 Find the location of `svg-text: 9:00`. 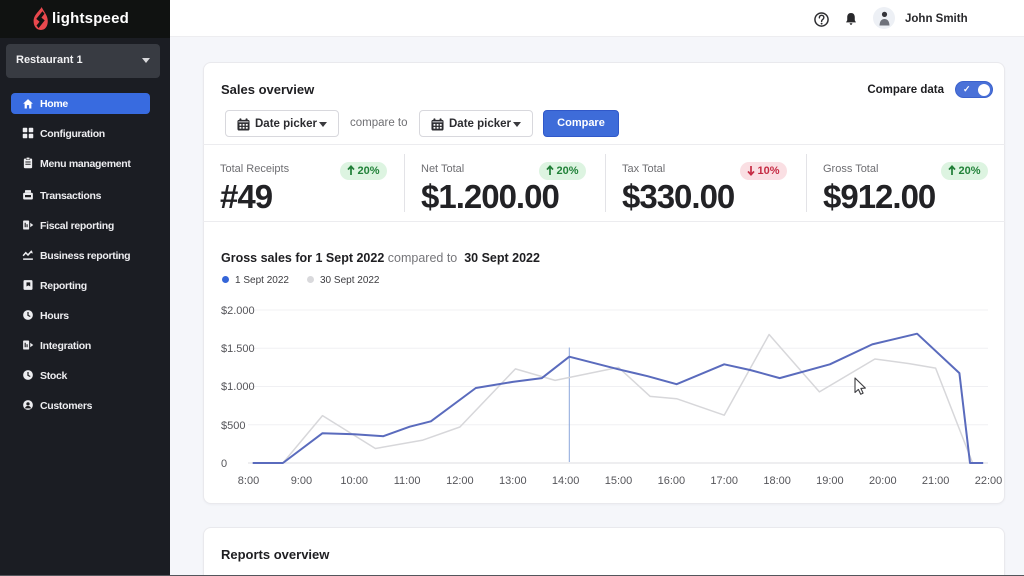

svg-text: 9:00 is located at coordinates (301, 481).